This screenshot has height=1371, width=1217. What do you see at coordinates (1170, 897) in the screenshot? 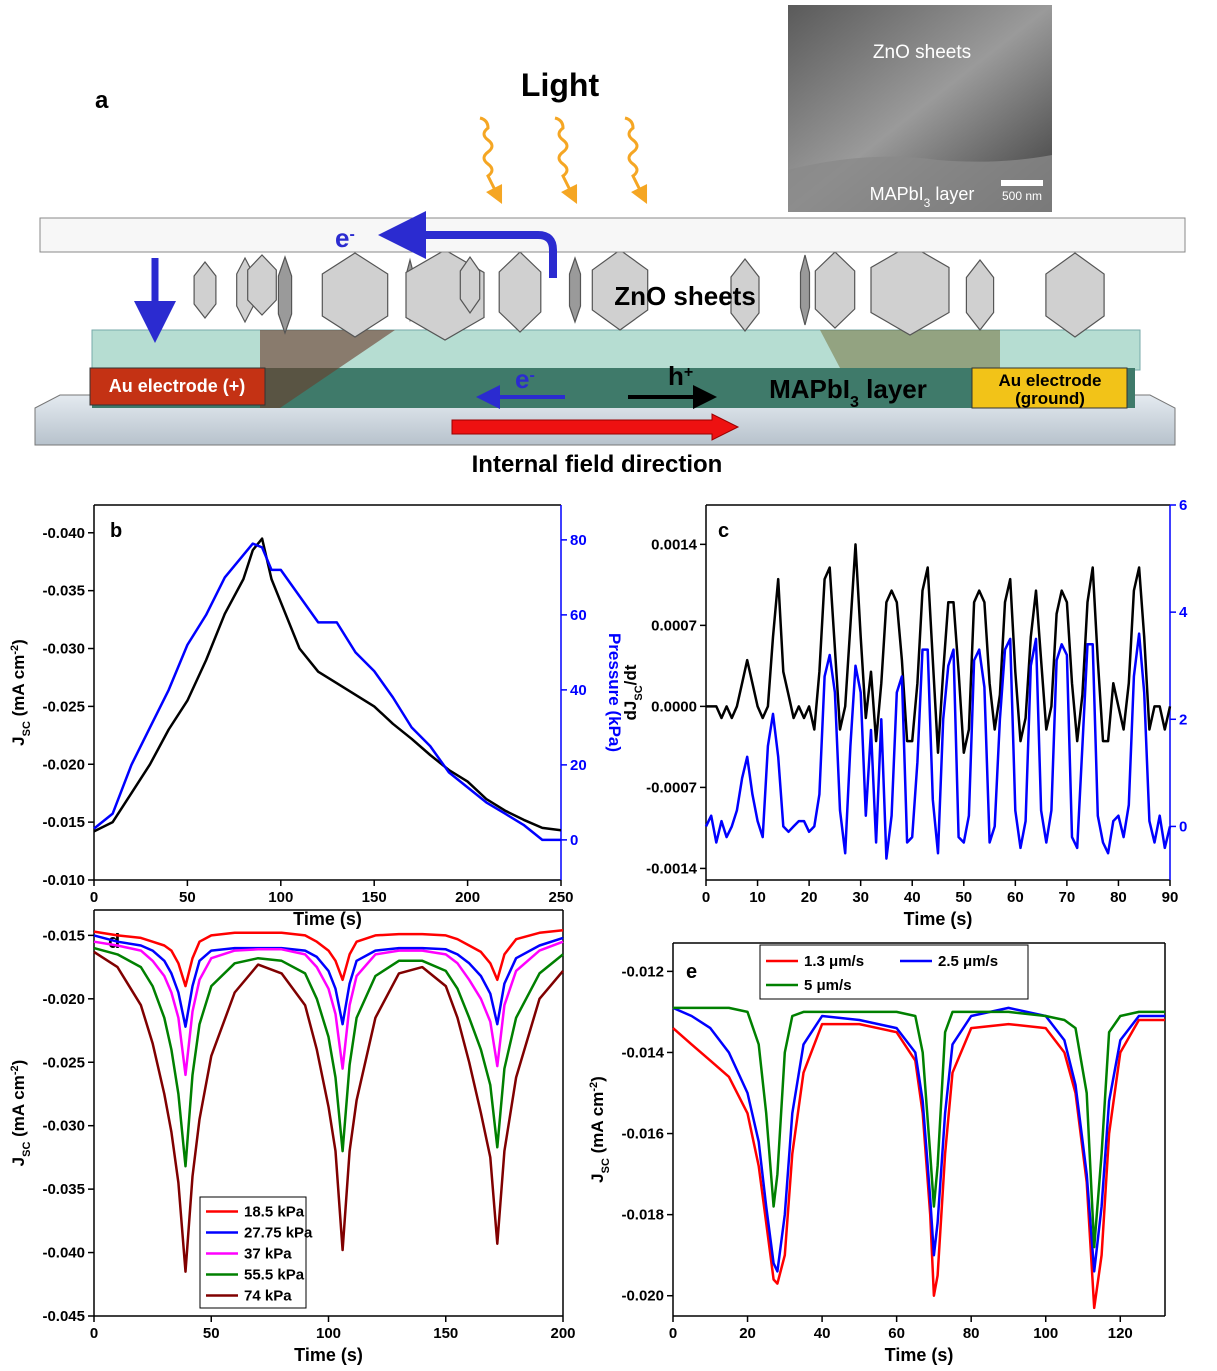
I see `x-tick-label: 90` at bounding box center [1170, 897].